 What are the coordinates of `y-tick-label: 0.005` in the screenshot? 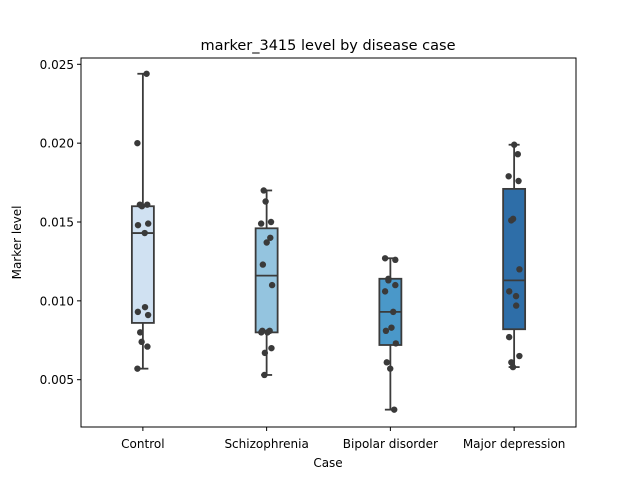 It's located at (57, 380).